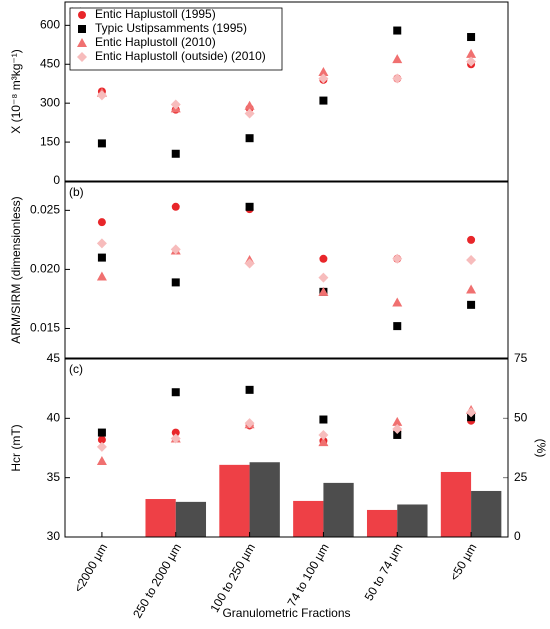 The image size is (550, 629). What do you see at coordinates (171, 28) in the screenshot?
I see `legend-label: Typic Ustipsamments (1995)` at bounding box center [171, 28].